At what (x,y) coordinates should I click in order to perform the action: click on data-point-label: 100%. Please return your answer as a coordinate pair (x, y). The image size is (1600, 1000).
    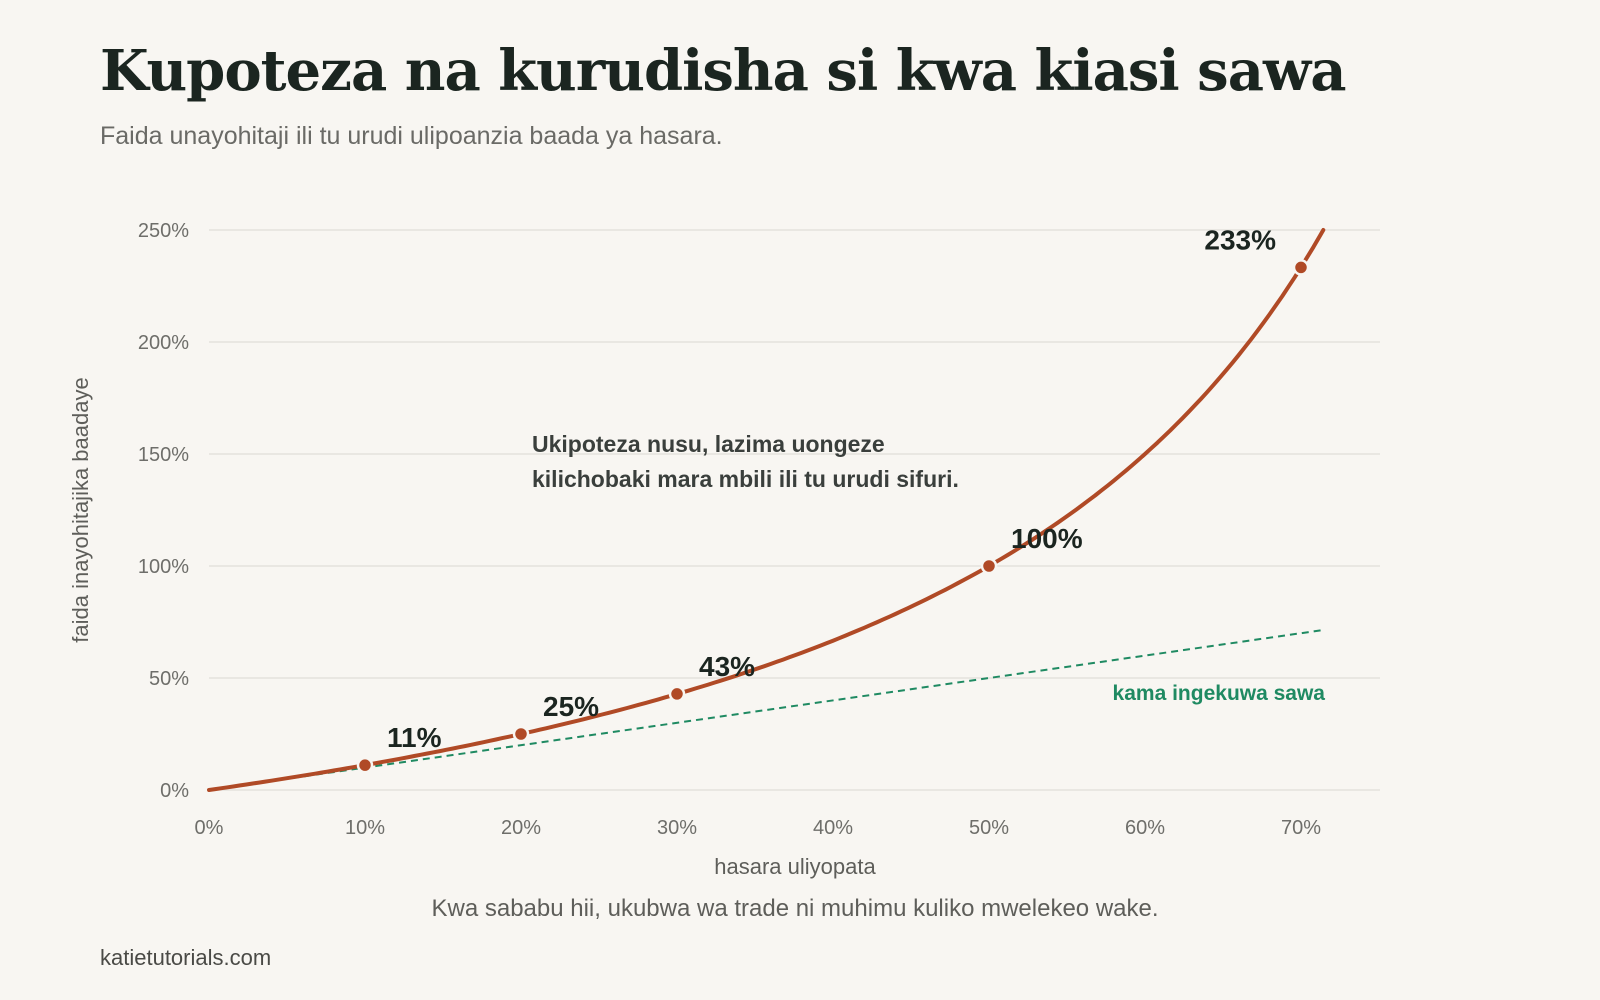
    Looking at the image, I should click on (1047, 538).